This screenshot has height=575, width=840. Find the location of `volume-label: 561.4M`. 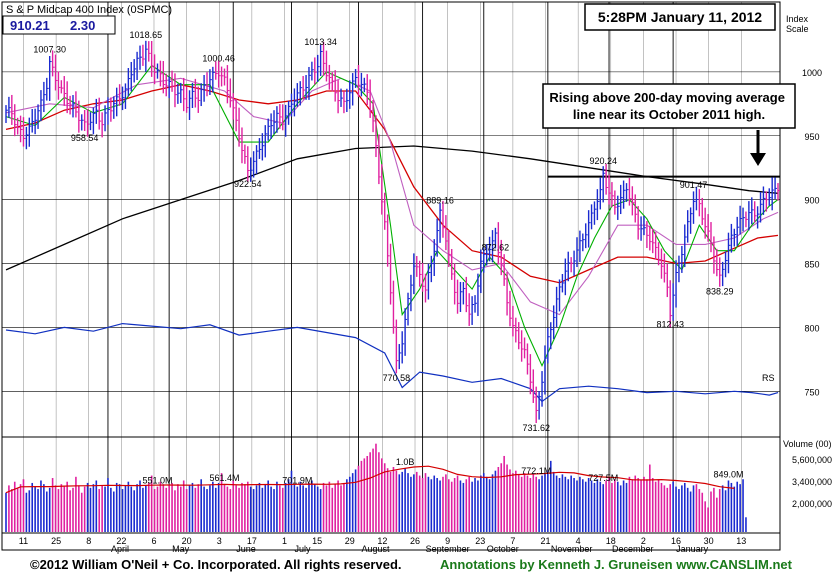

volume-label: 561.4M is located at coordinates (224, 478).